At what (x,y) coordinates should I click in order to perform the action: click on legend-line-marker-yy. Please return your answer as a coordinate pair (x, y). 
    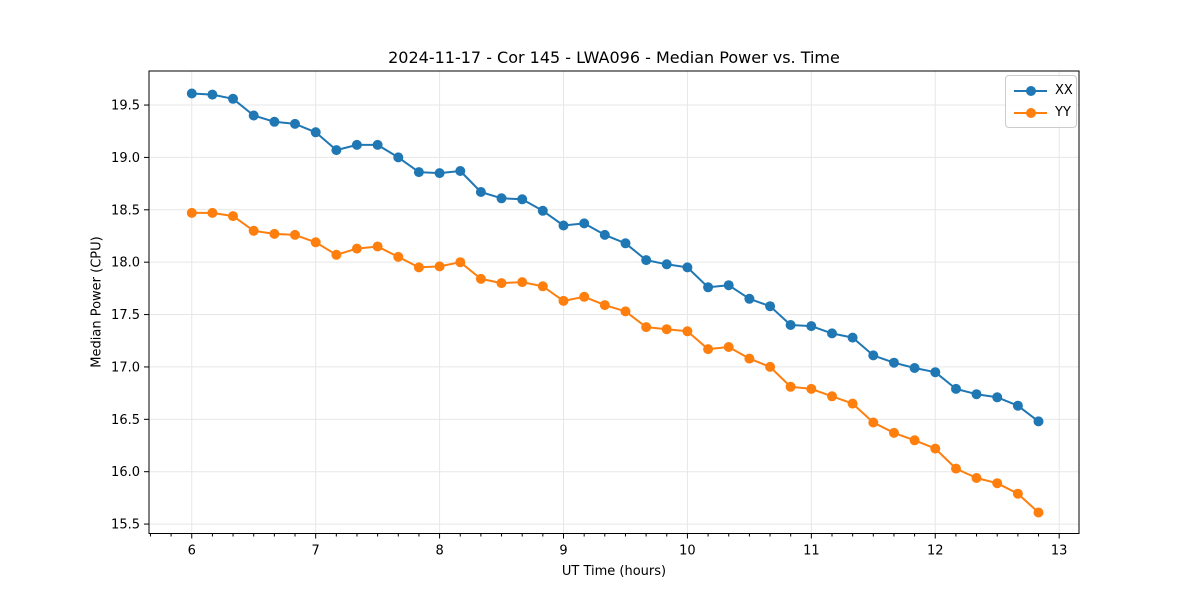
    Looking at the image, I should click on (1030, 112).